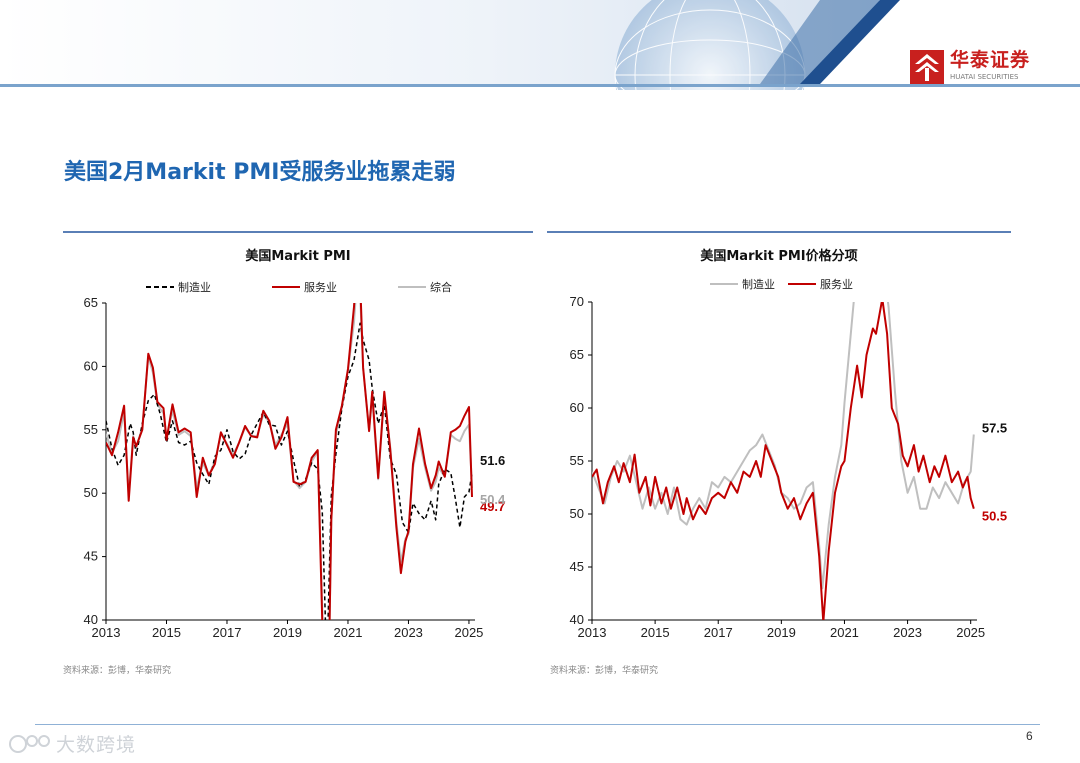 The image size is (1080, 763). I want to click on series-end-label: 57.5, so click(994, 428).